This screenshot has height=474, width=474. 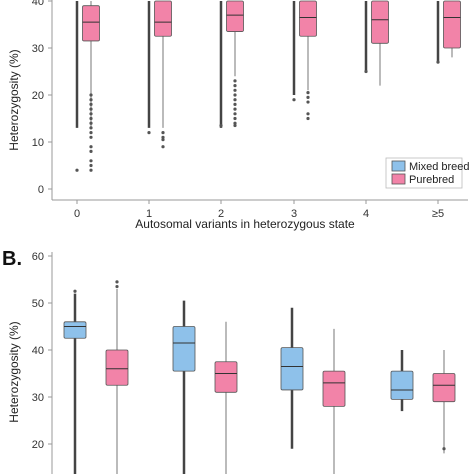 I want to click on panel-a-purebred-cat-0-box, so click(x=91, y=23).